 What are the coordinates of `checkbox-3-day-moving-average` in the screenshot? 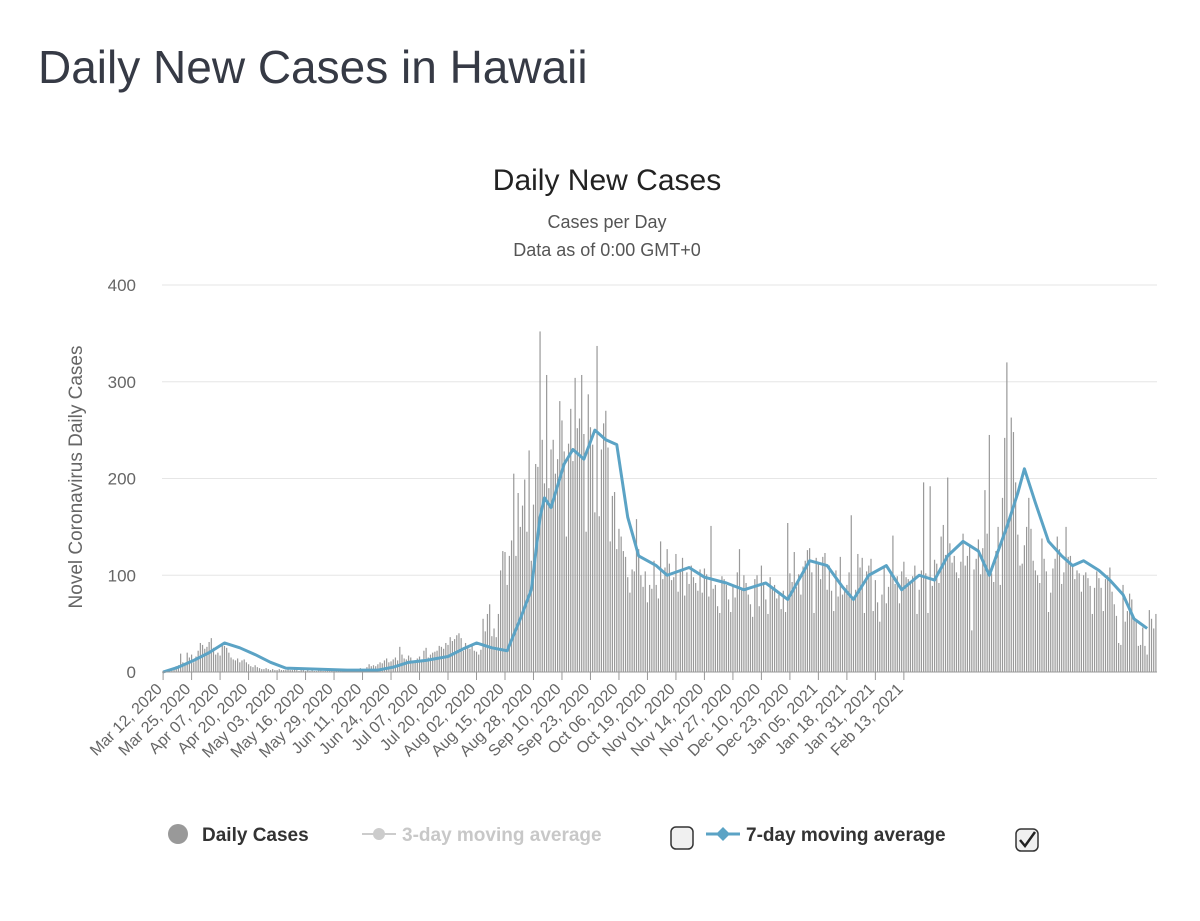 It's located at (682, 838).